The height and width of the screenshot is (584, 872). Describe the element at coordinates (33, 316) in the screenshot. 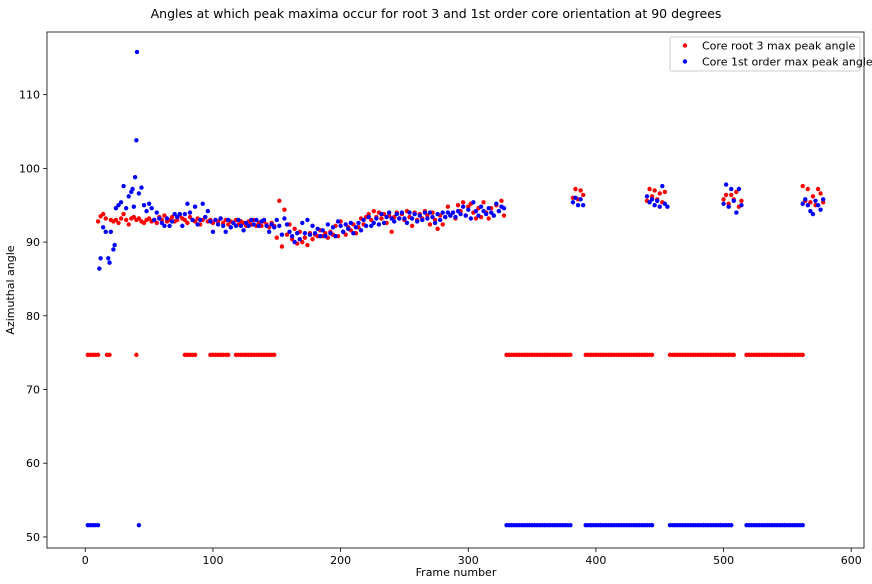

I see `y-tick-label: 80` at that location.